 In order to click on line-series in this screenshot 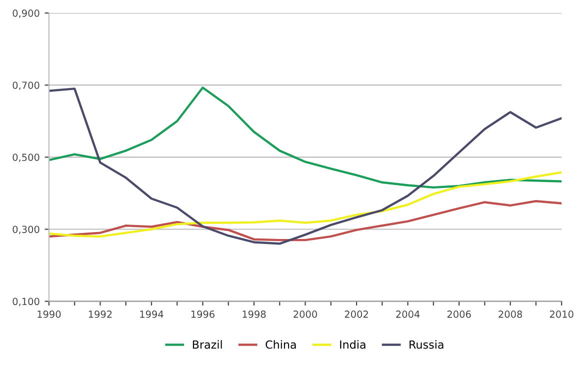, I will do `click(305, 221)`.